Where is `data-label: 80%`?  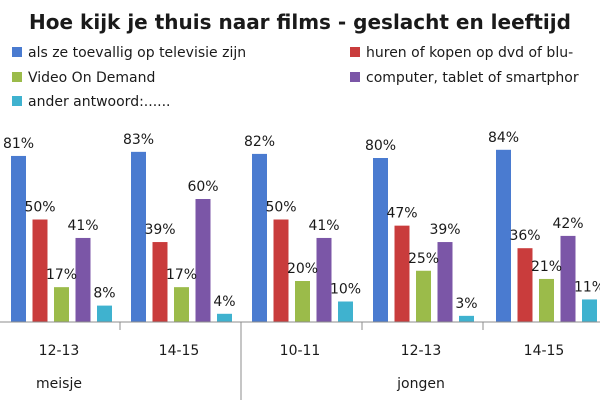 data-label: 80% is located at coordinates (380, 146).